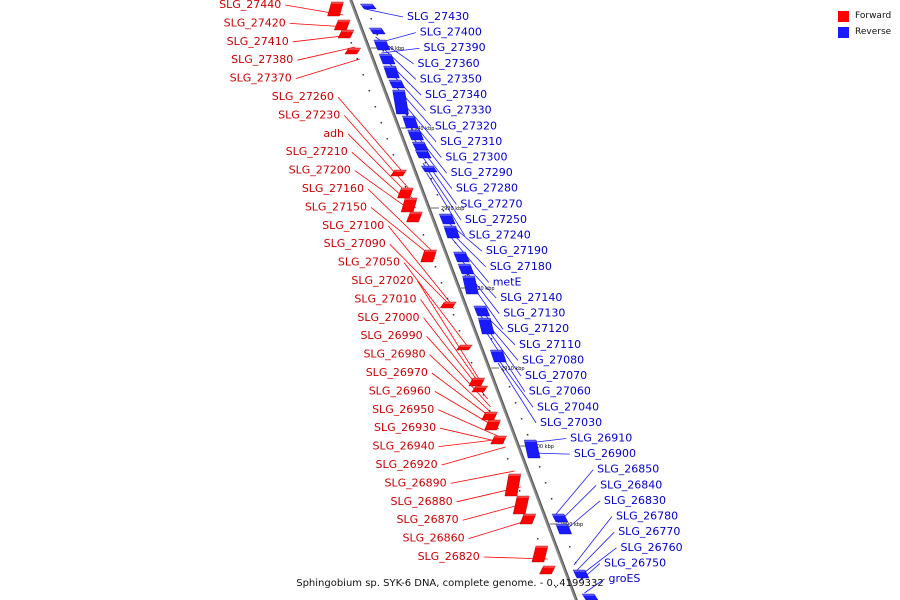 This screenshot has width=900, height=600. Describe the element at coordinates (496, 219) in the screenshot. I see `reverse-gene-label: SLG_27250` at that location.